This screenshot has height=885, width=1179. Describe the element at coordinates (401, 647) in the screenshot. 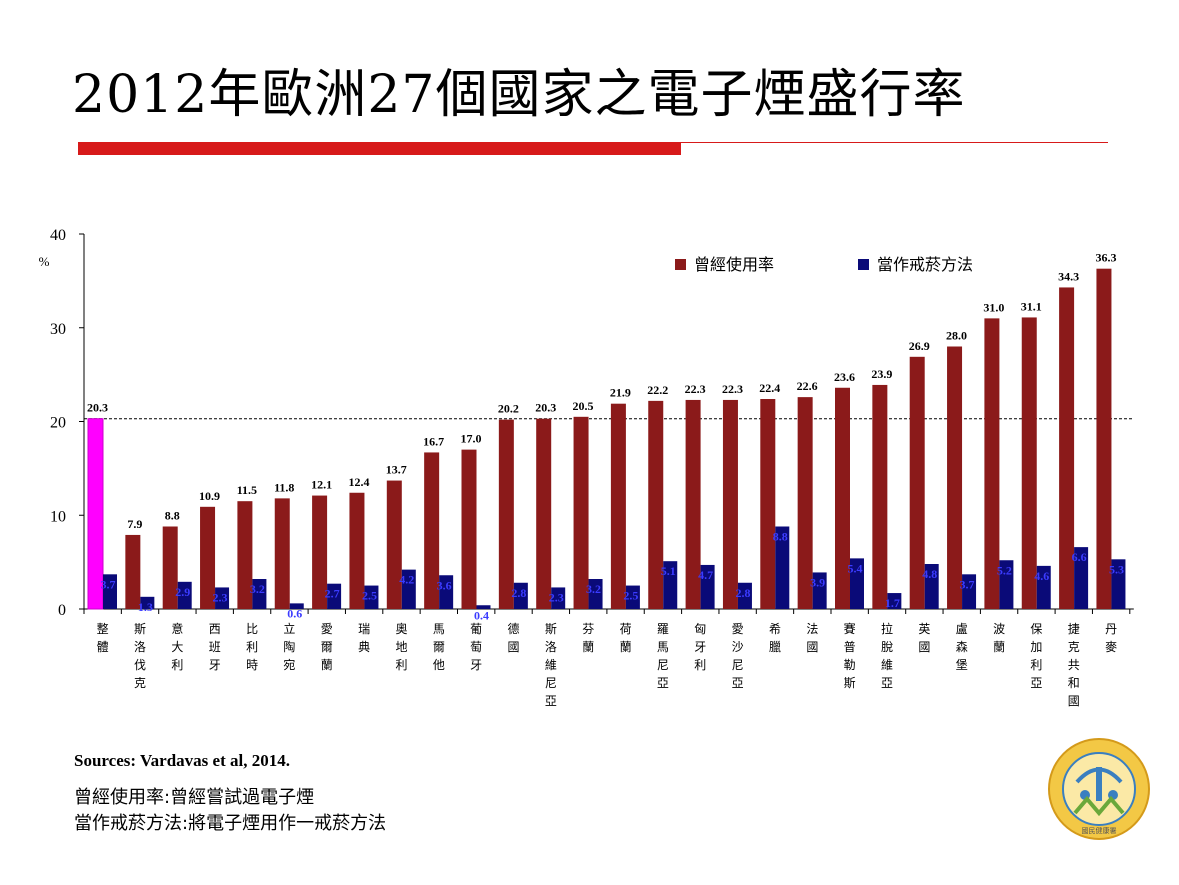

I see `category-label: 奧地利` at that location.